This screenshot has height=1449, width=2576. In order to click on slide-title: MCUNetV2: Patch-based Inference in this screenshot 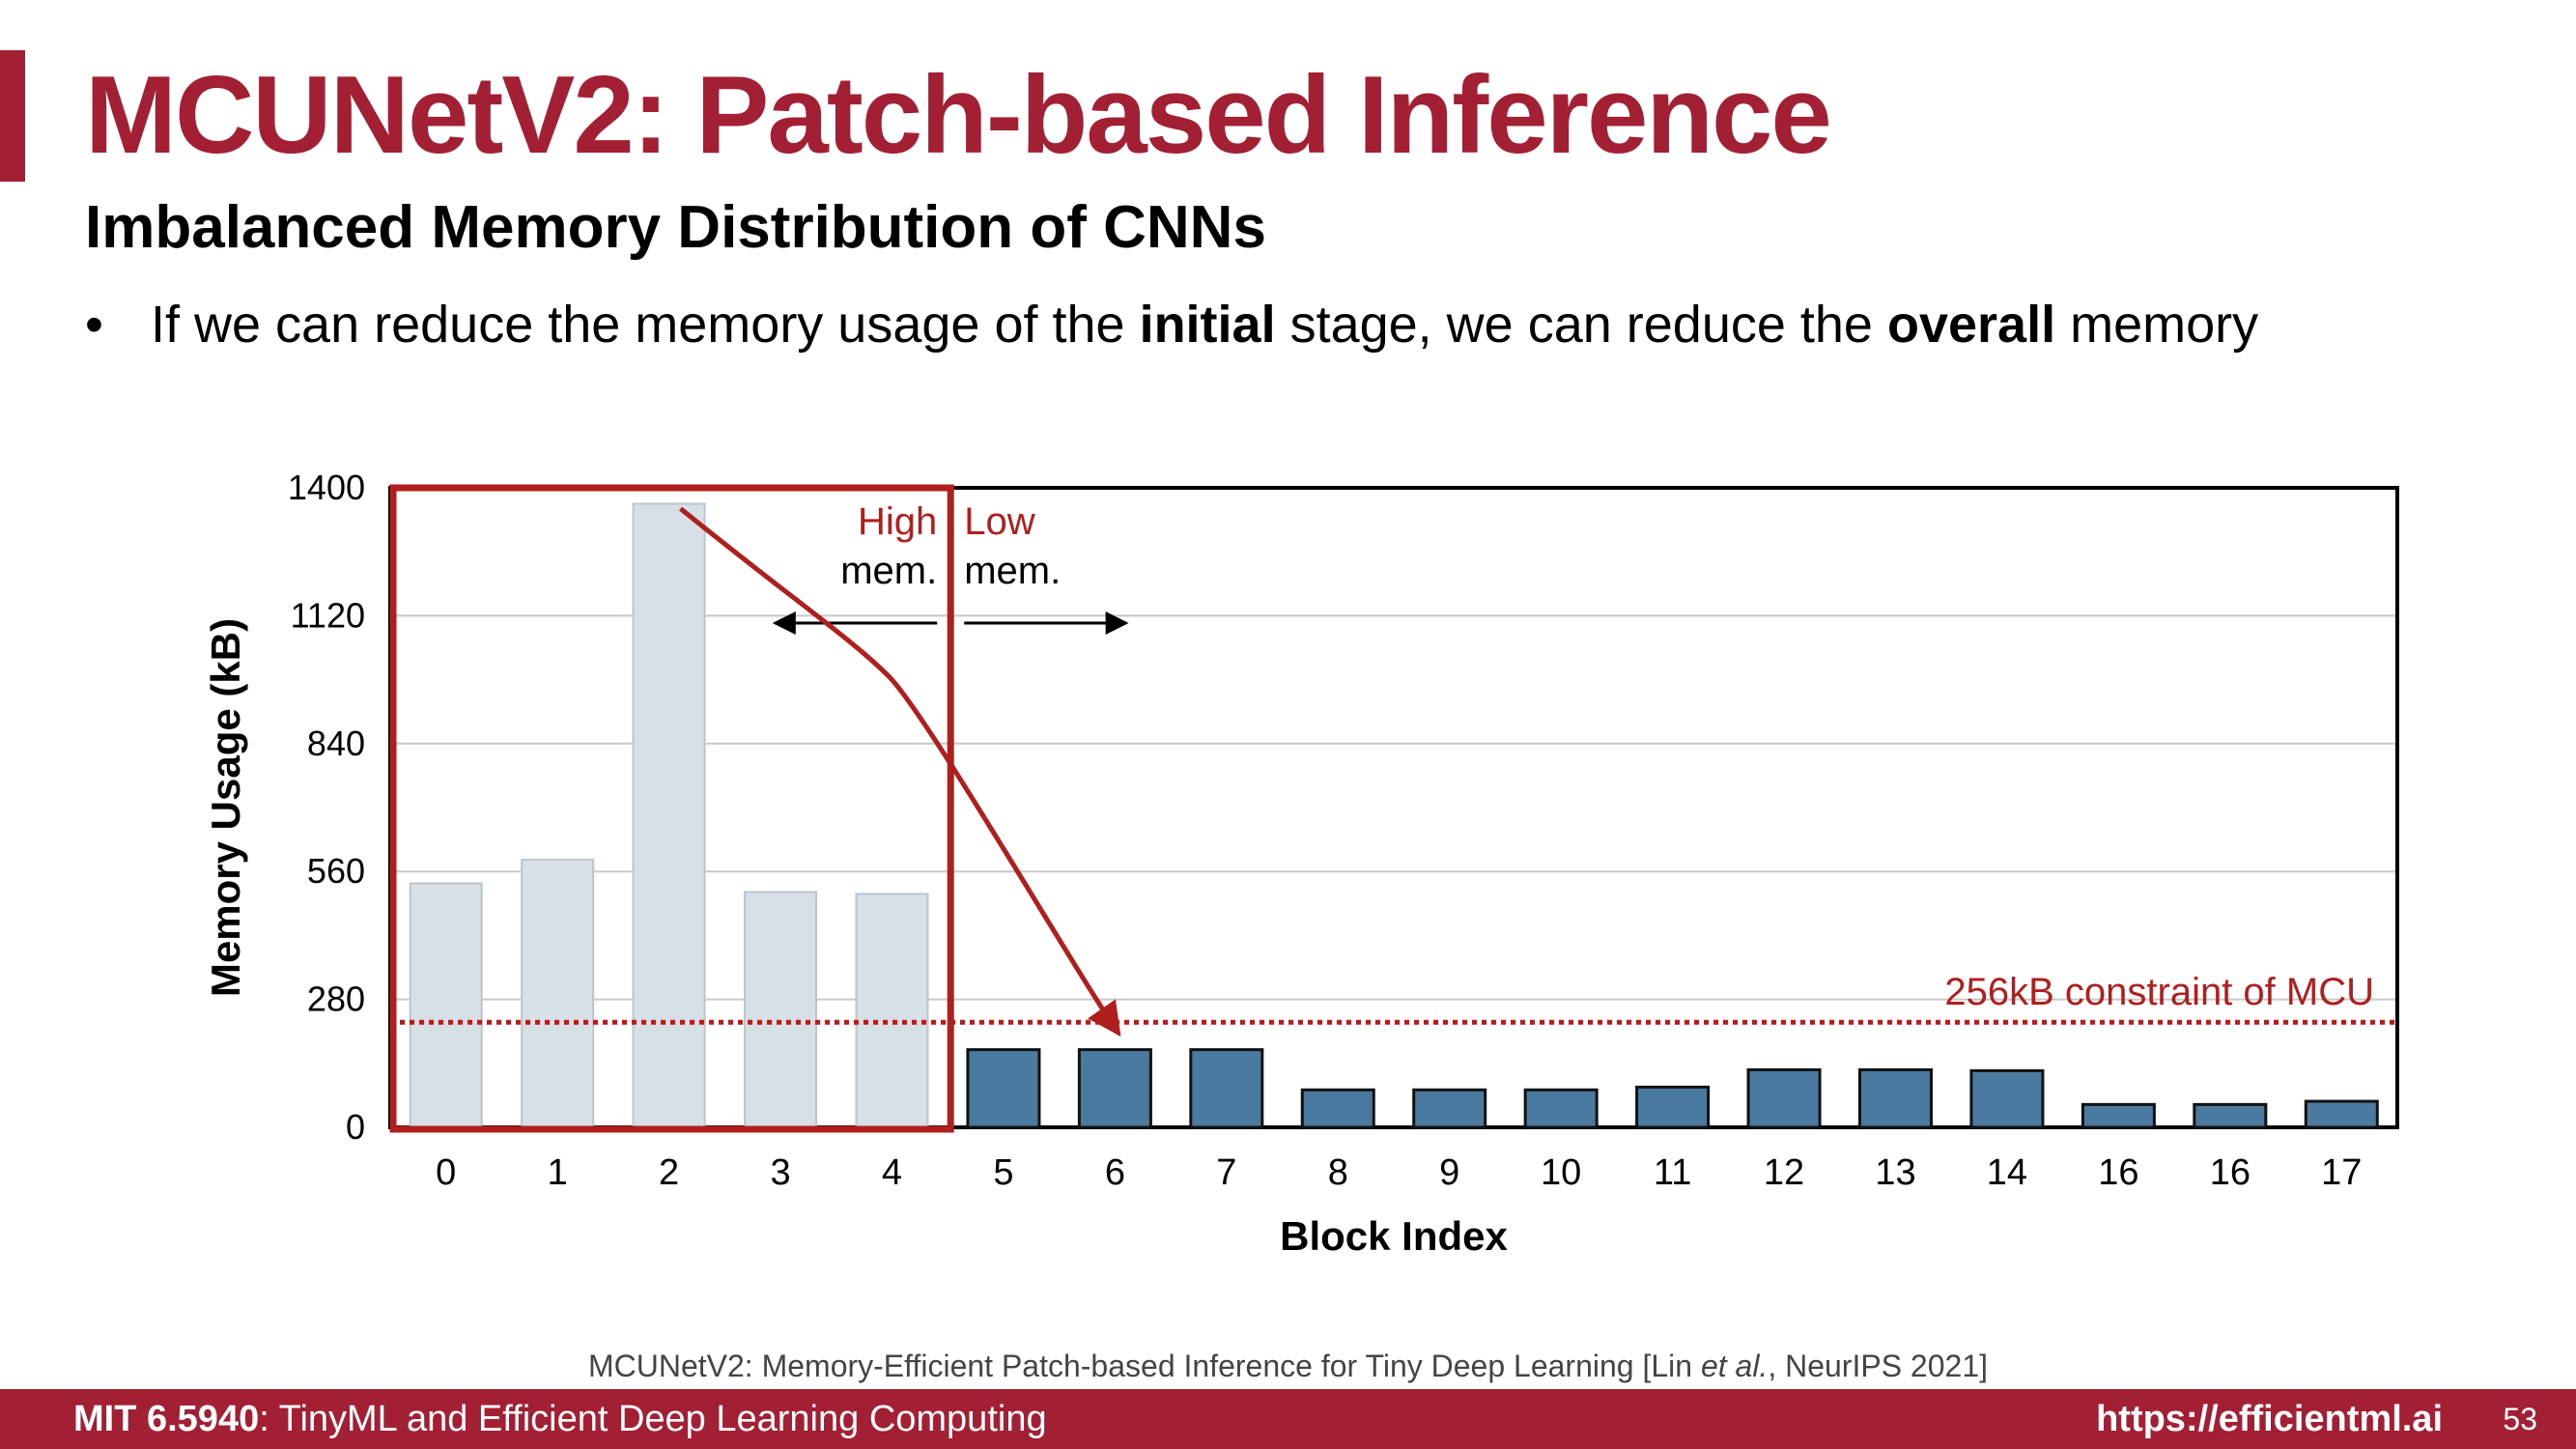, I will do `click(958, 115)`.